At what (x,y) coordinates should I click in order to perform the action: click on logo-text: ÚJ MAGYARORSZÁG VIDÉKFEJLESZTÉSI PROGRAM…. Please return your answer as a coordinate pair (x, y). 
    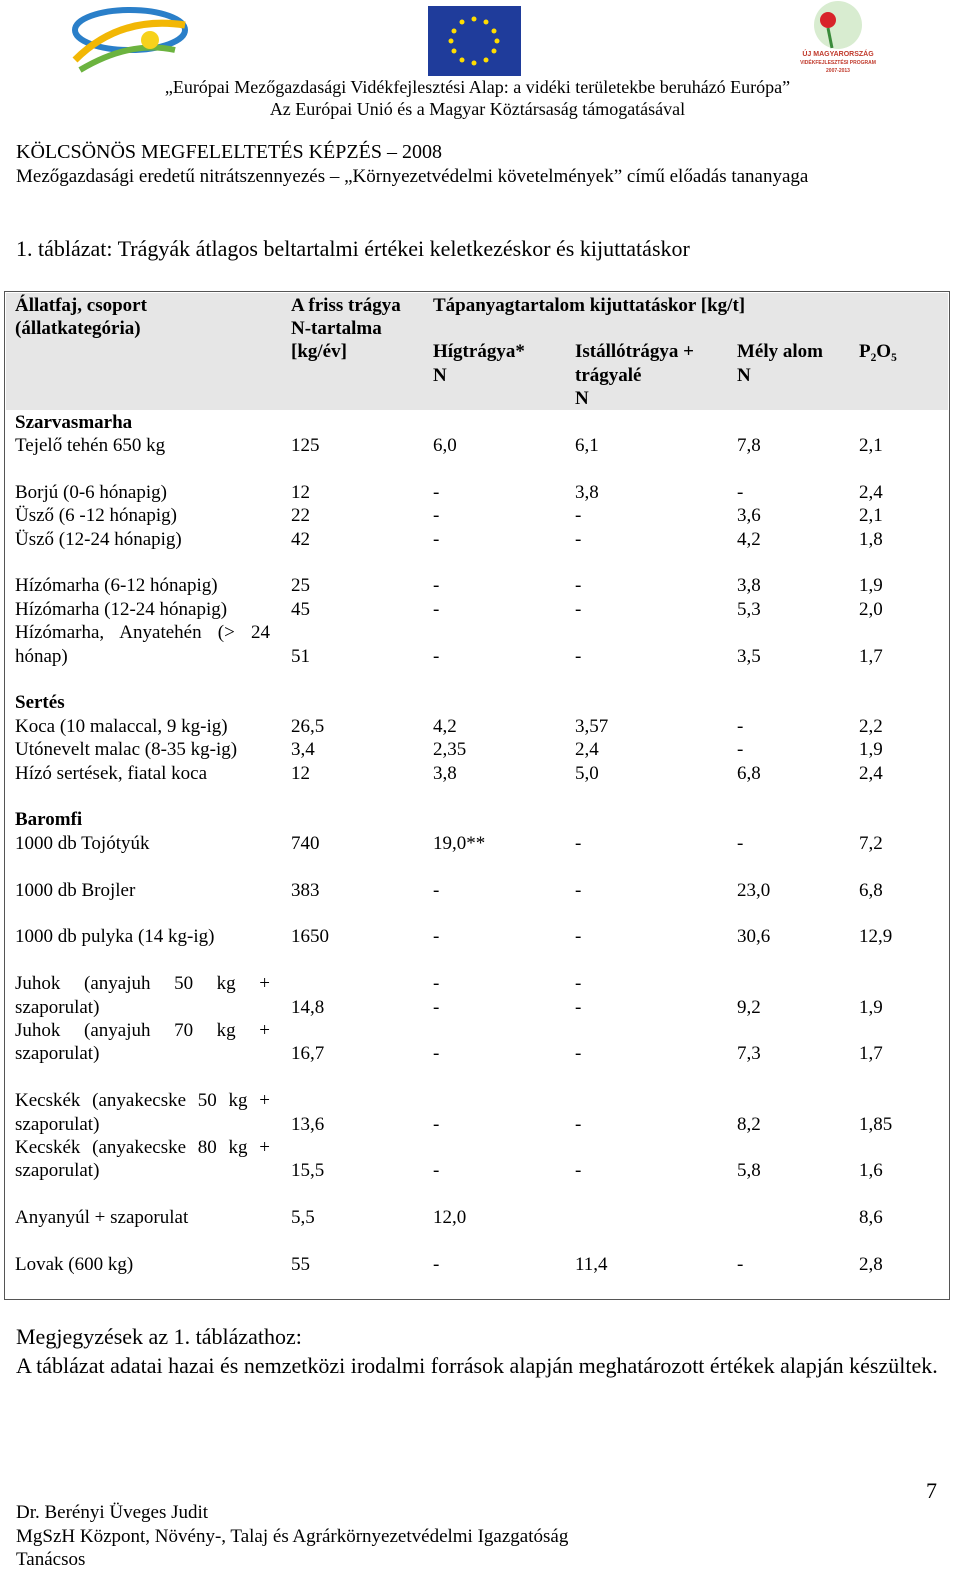
    Looking at the image, I should click on (838, 63).